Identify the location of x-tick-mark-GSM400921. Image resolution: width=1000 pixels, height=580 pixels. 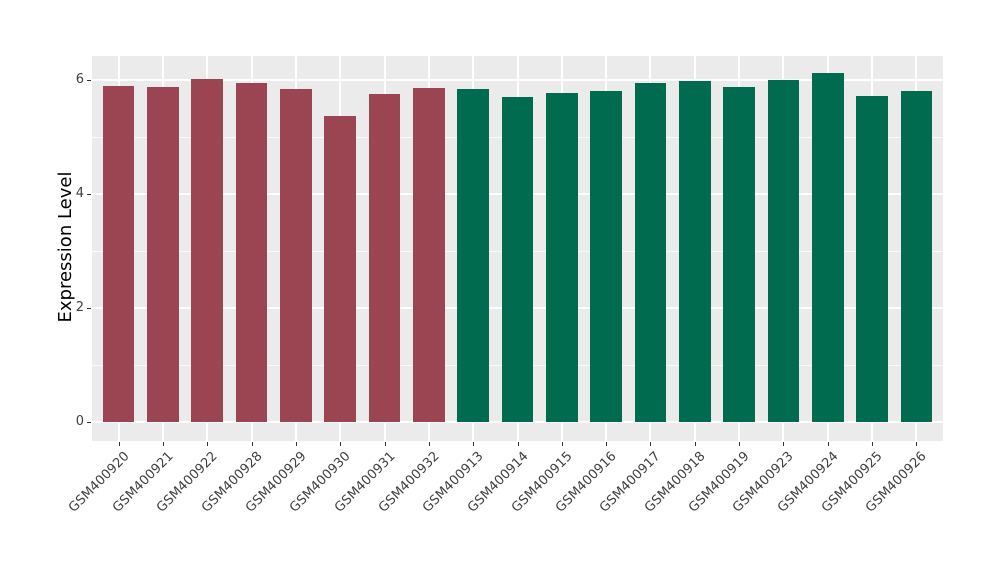
(163, 444).